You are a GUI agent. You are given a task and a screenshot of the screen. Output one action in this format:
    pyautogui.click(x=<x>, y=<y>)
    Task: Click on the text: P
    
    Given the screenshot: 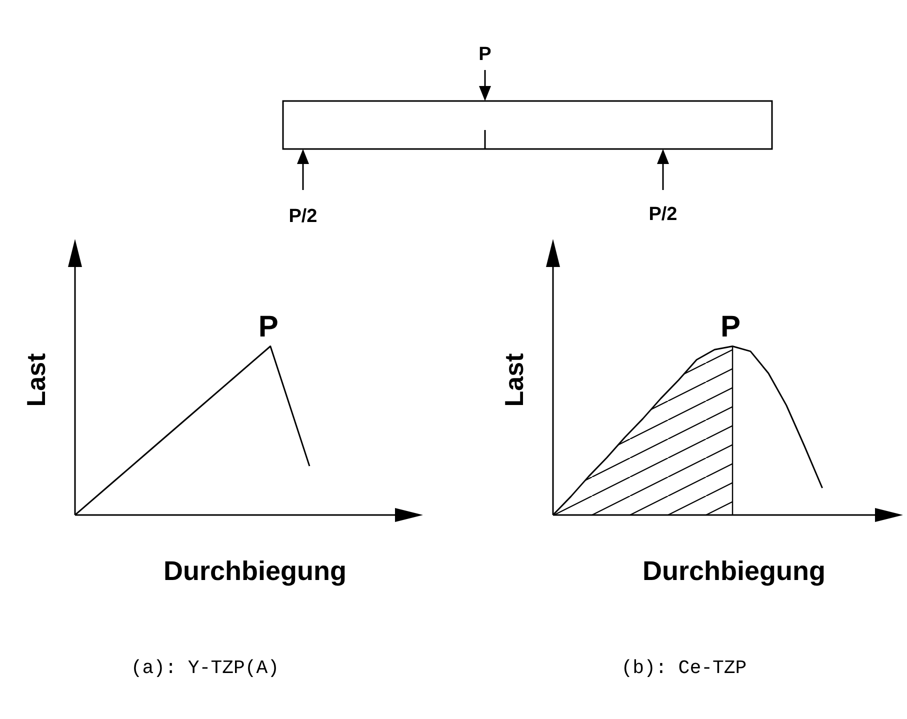 What is the action you would take?
    pyautogui.click(x=485, y=54)
    